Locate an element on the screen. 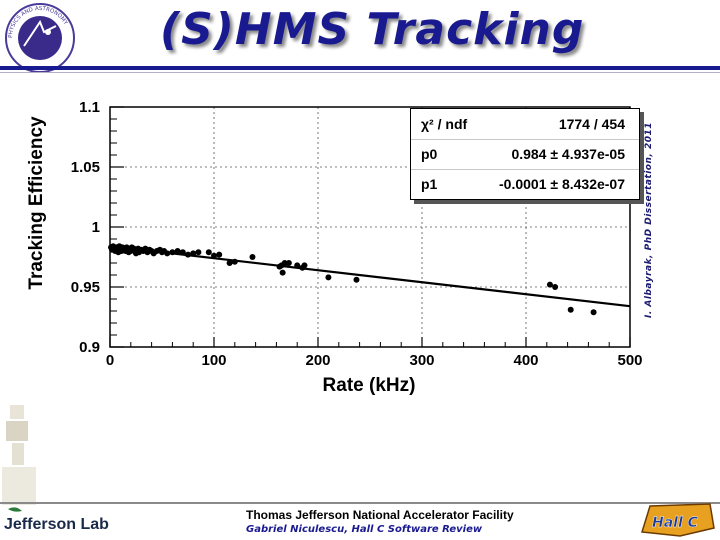 The height and width of the screenshot is (540, 720). fit-row-p1: p1 -0.0001 ± 8.432e-07 is located at coordinates (525, 184).